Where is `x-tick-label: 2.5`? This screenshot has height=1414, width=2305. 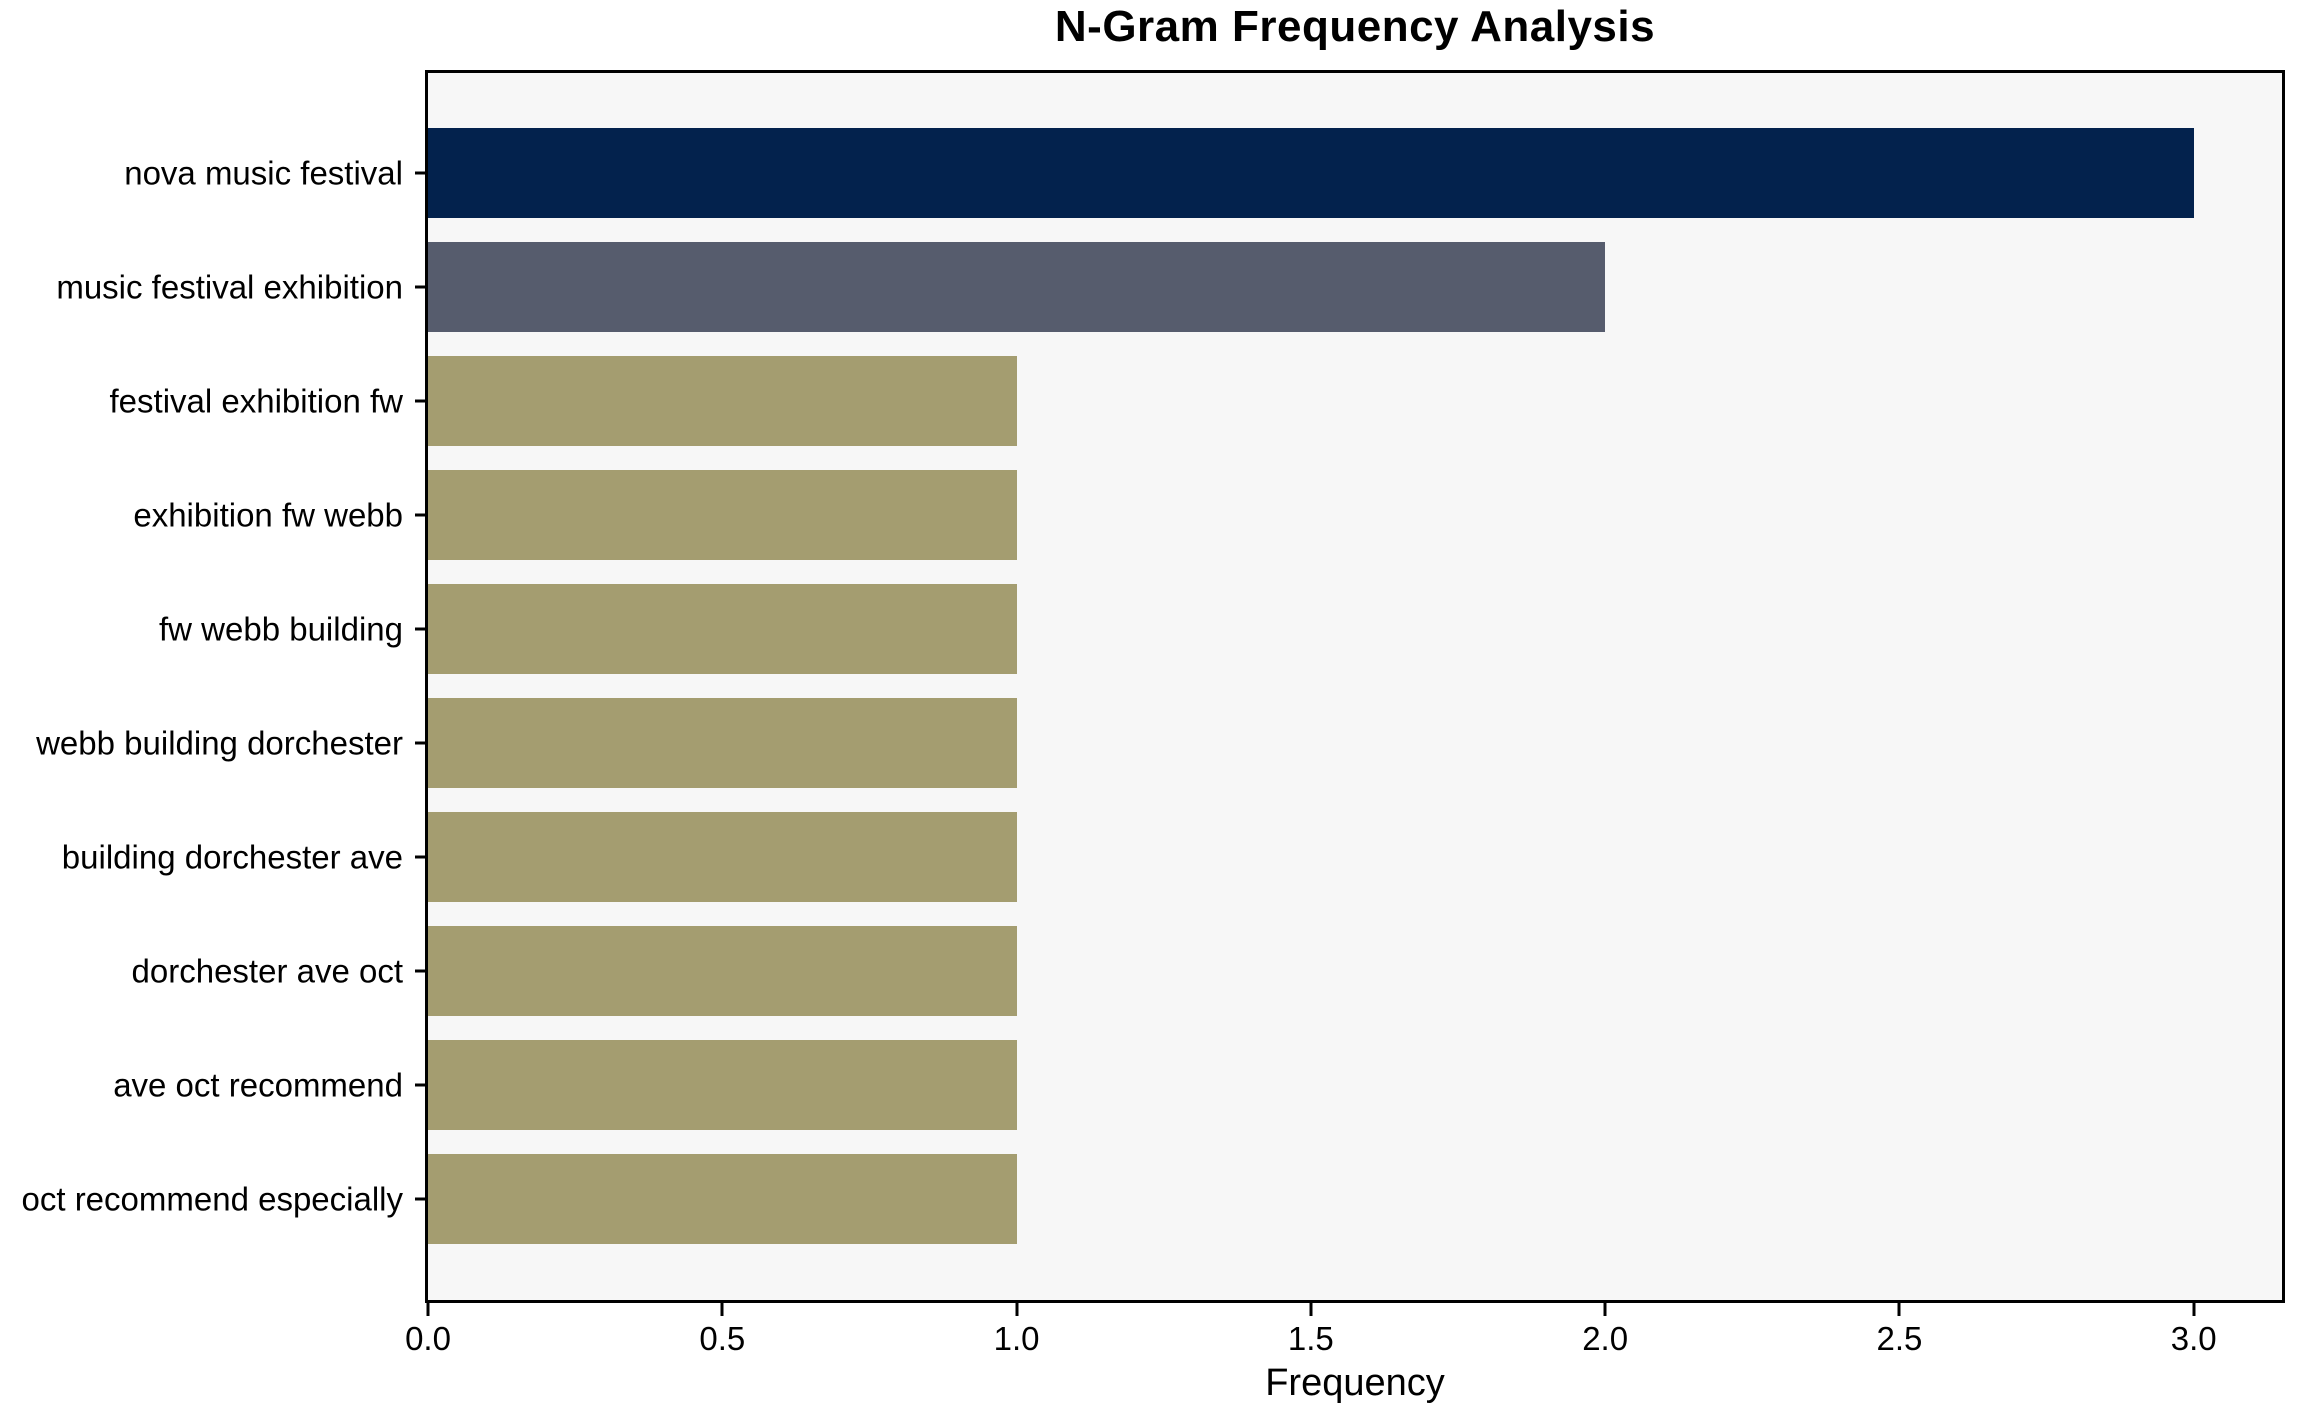
x-tick-label: 2.5 is located at coordinates (1899, 1338).